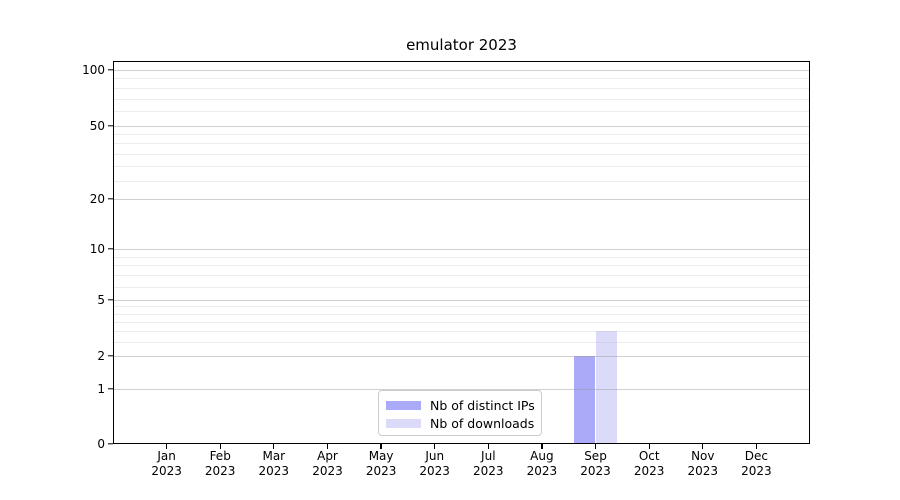  Describe the element at coordinates (606, 387) in the screenshot. I see `bar-nb-of-downloads-sep-2023` at that location.